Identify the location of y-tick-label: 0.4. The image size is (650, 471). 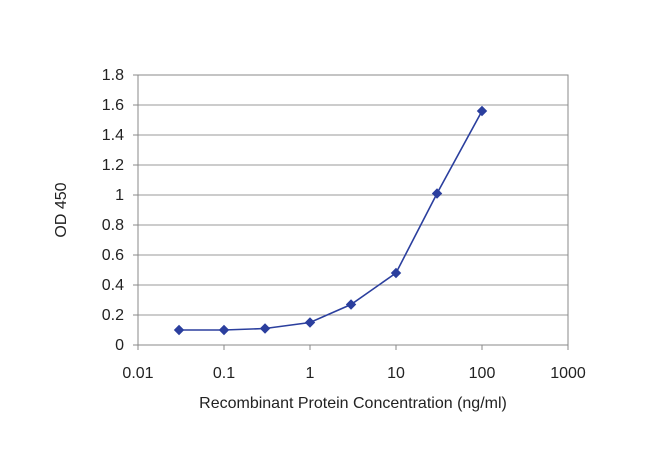
(113, 285).